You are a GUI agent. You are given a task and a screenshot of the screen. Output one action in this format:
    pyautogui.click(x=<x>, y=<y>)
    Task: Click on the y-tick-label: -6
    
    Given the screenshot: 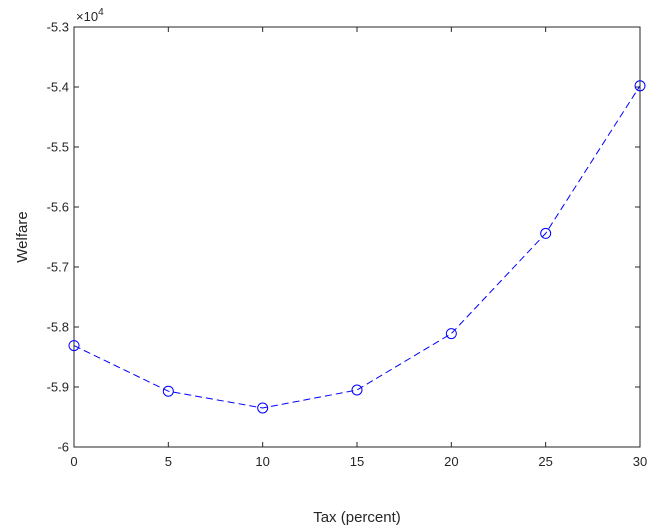 What is the action you would take?
    pyautogui.click(x=63, y=447)
    